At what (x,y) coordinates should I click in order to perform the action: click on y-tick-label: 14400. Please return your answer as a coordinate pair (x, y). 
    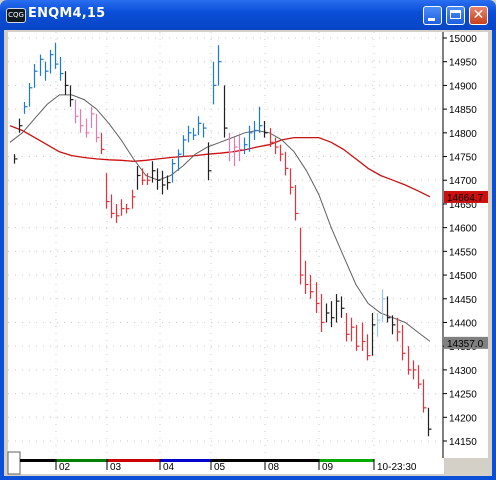
    Looking at the image, I should click on (463, 323).